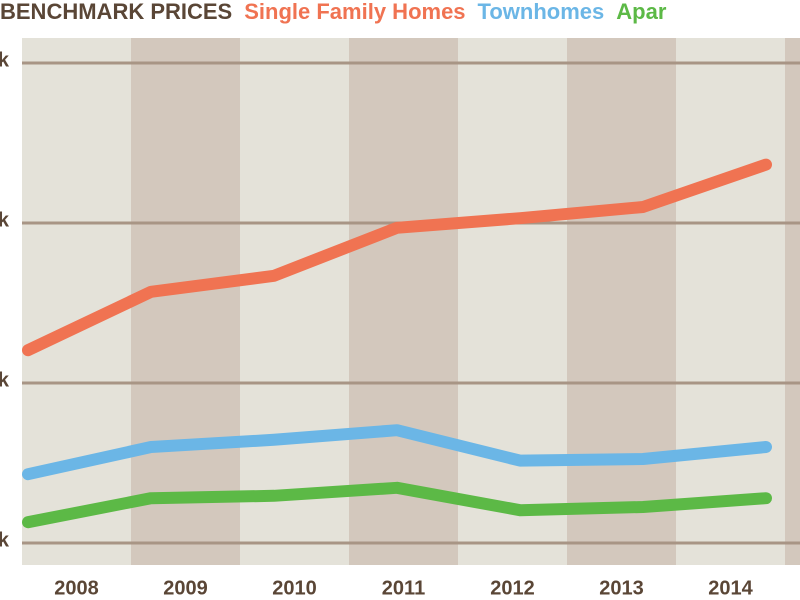  I want to click on x-tick-label: 2011, so click(403, 588).